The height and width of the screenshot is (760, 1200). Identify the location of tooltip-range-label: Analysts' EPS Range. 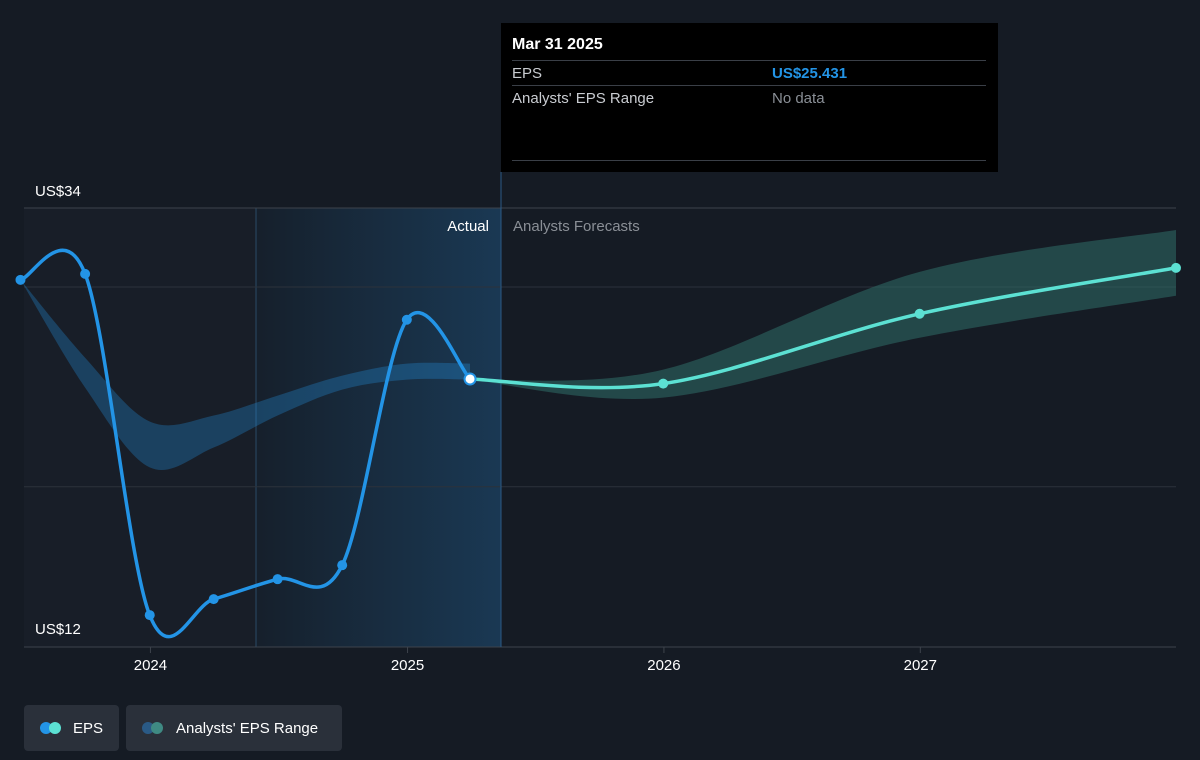
(583, 98).